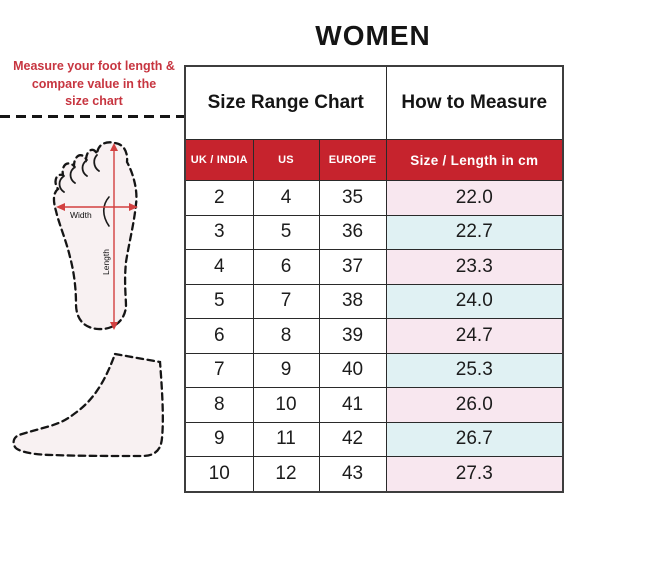 This screenshot has height=562, width=660. I want to click on column-header-uk-india: UK / INDIA, so click(219, 160).